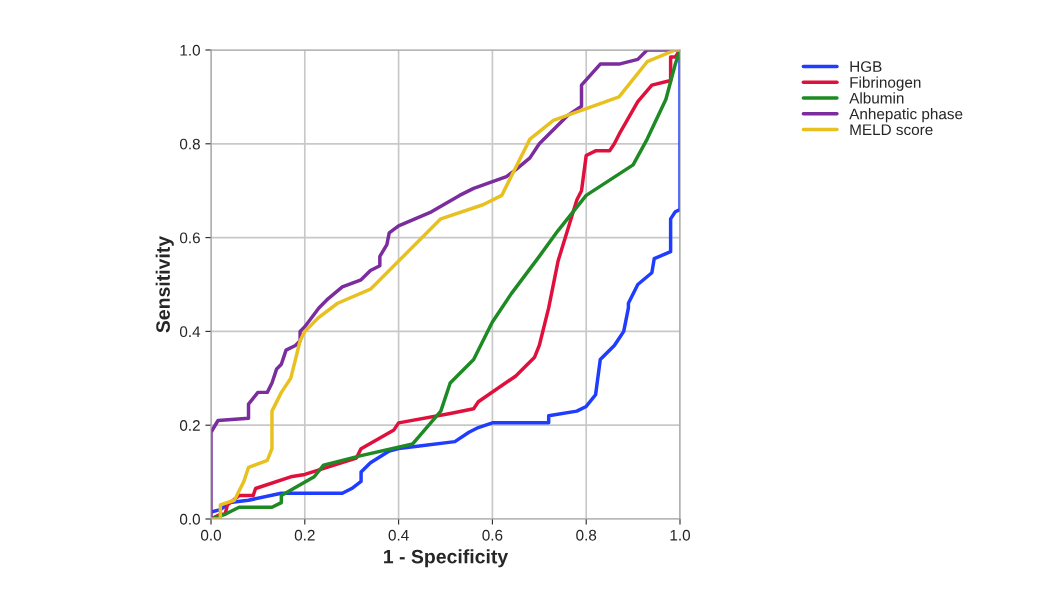 This screenshot has width=1057, height=616. What do you see at coordinates (398, 535) in the screenshot?
I see `x-tick-label: 0.4` at bounding box center [398, 535].